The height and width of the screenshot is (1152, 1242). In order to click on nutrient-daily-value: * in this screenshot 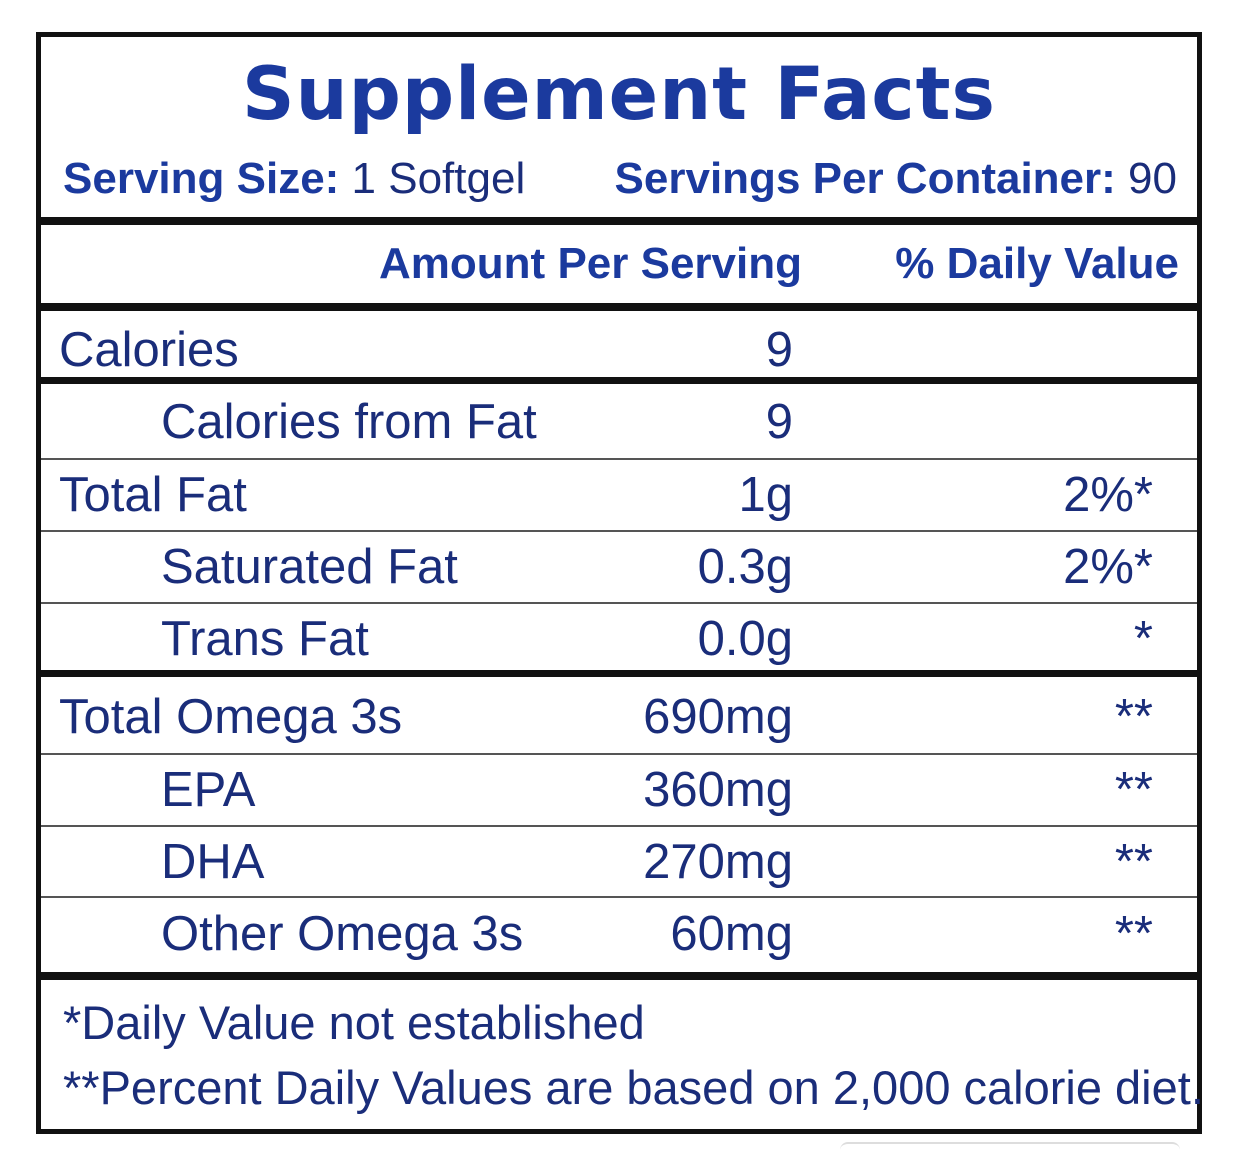, I will do `click(1143, 639)`.